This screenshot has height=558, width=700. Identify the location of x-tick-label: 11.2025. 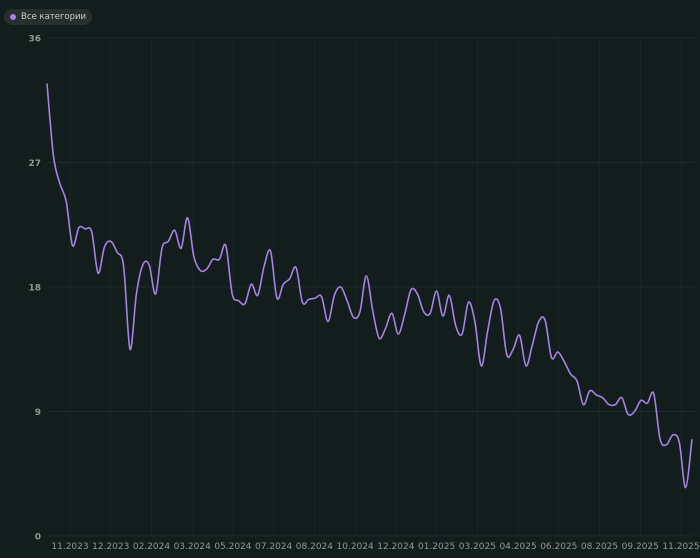
(680, 547).